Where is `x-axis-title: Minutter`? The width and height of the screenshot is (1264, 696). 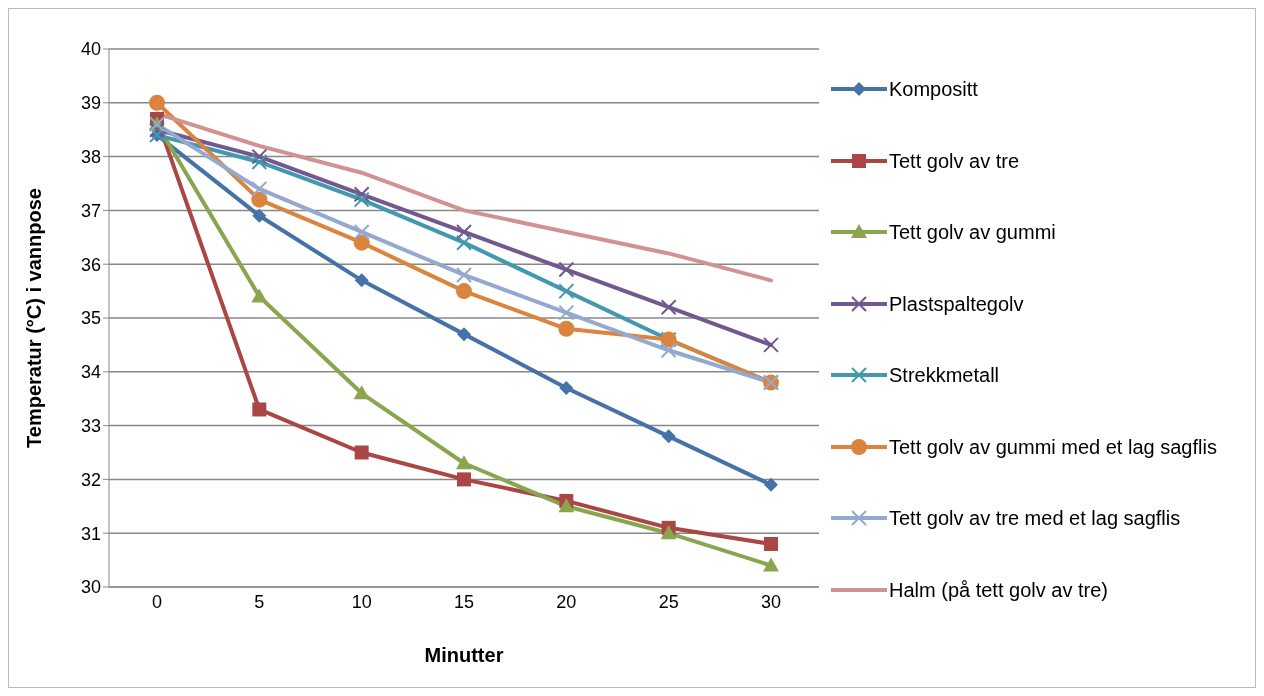 x-axis-title: Minutter is located at coordinates (464, 655).